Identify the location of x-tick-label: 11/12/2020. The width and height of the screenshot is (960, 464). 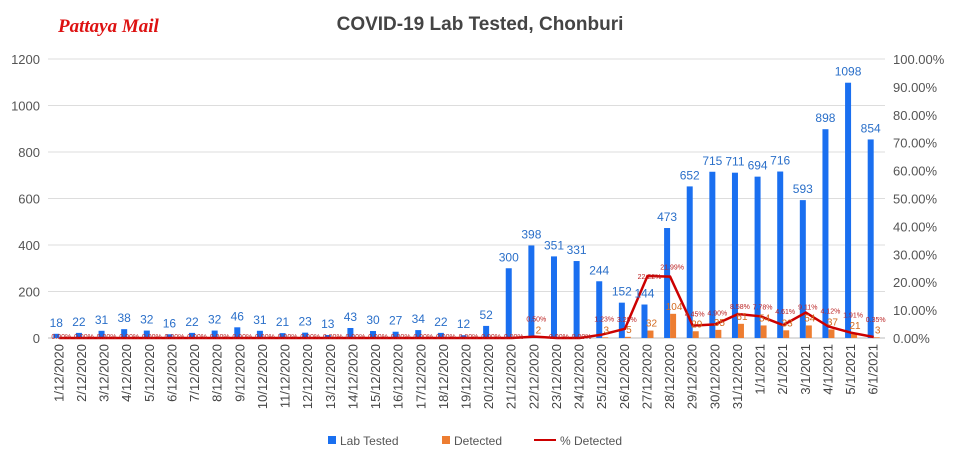
(285, 376).